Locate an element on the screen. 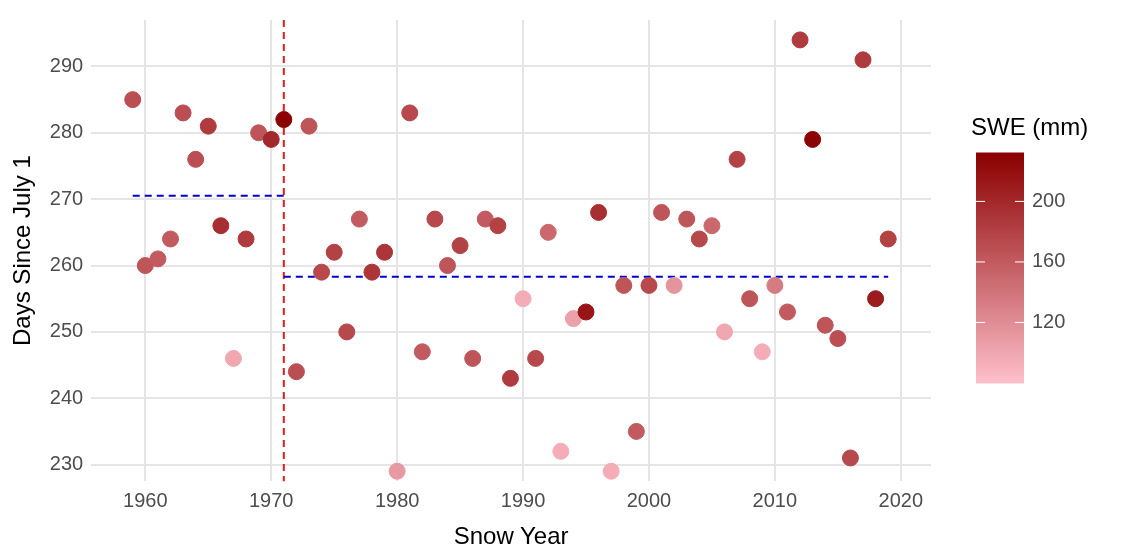 This screenshot has width=1126, height=556. x-tick-label: 1960 is located at coordinates (145, 499).